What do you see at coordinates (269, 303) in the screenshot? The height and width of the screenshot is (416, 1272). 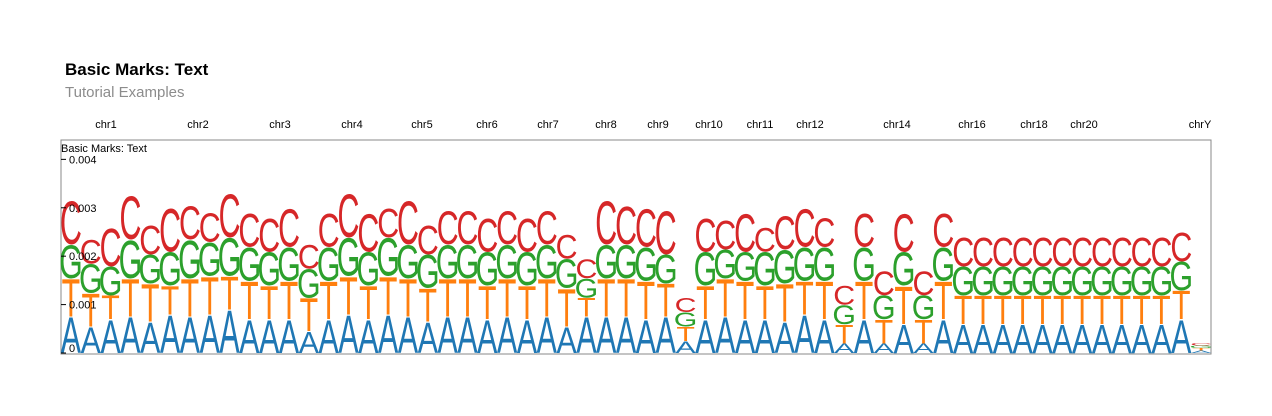 I see `letter-t-10: T` at bounding box center [269, 303].